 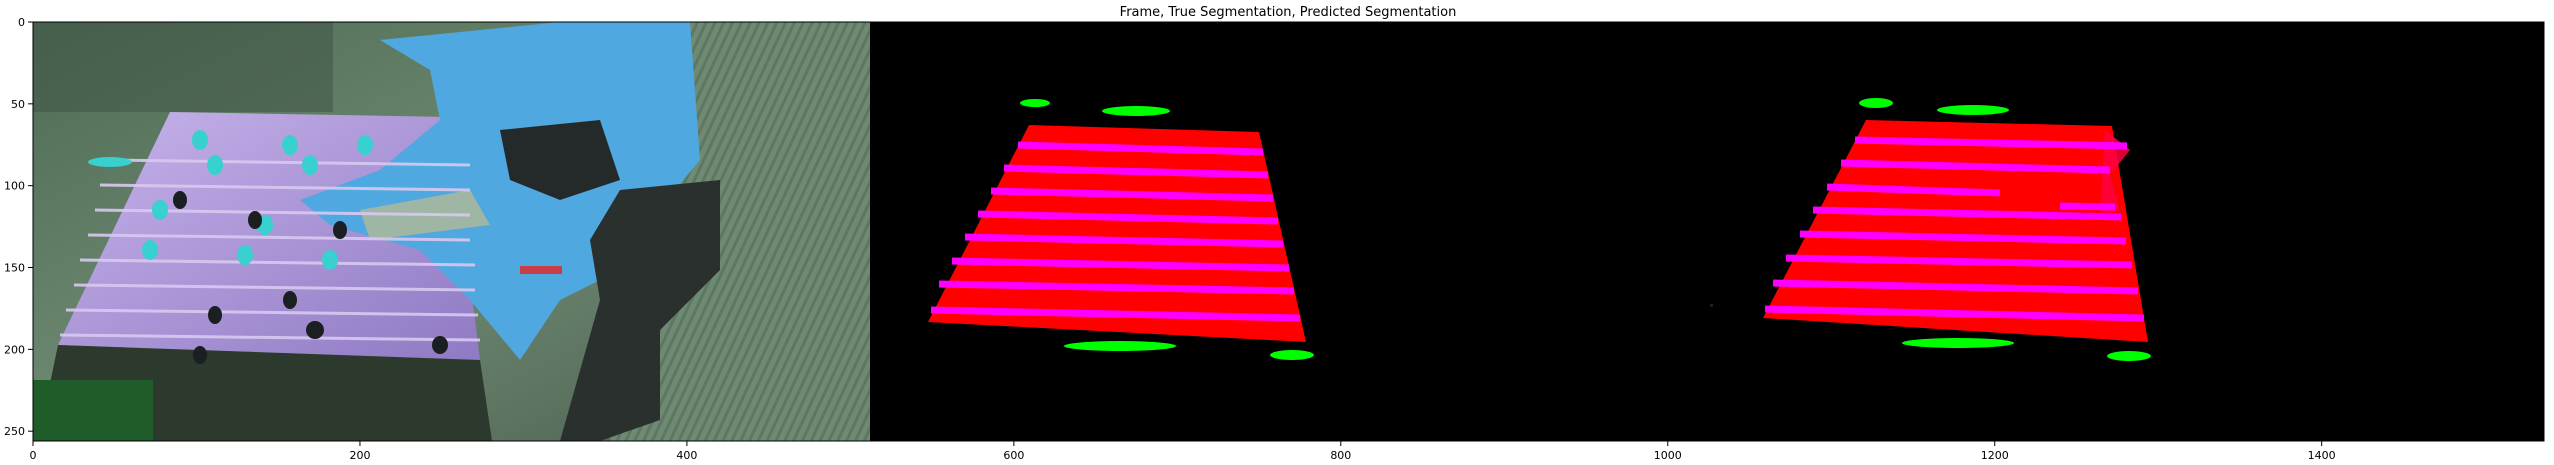 What do you see at coordinates (686, 455) in the screenshot?
I see `x-tick-label: 400` at bounding box center [686, 455].